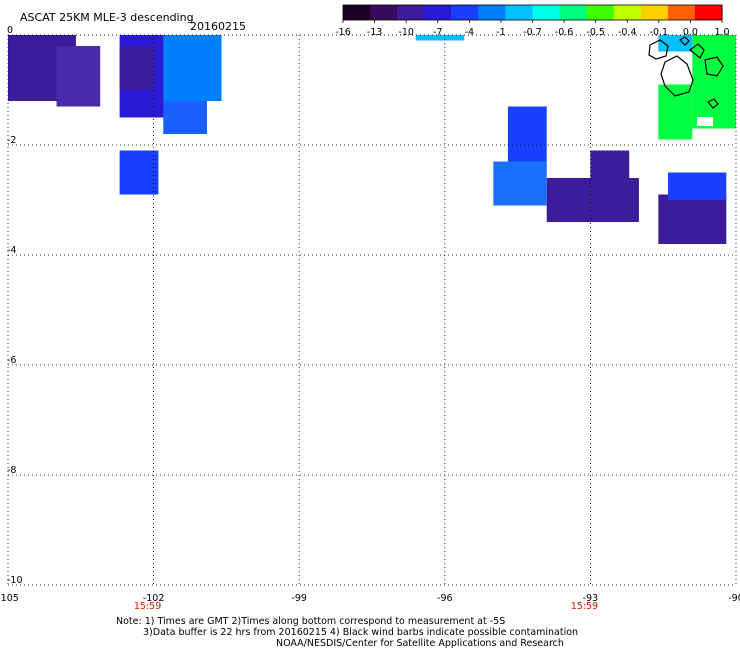  What do you see at coordinates (15, 580) in the screenshot?
I see `y-tick-label: -10` at bounding box center [15, 580].